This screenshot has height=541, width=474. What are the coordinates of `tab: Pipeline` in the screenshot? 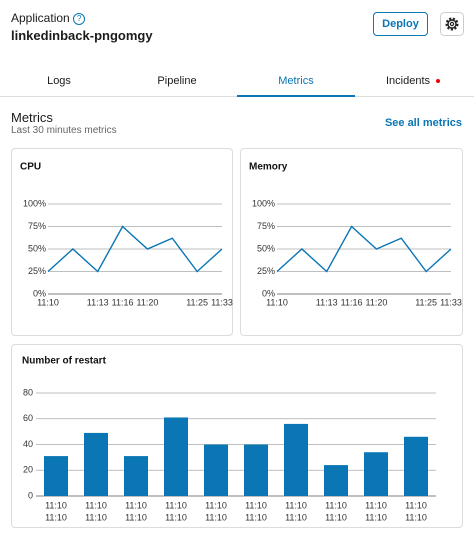 It's located at (177, 81).